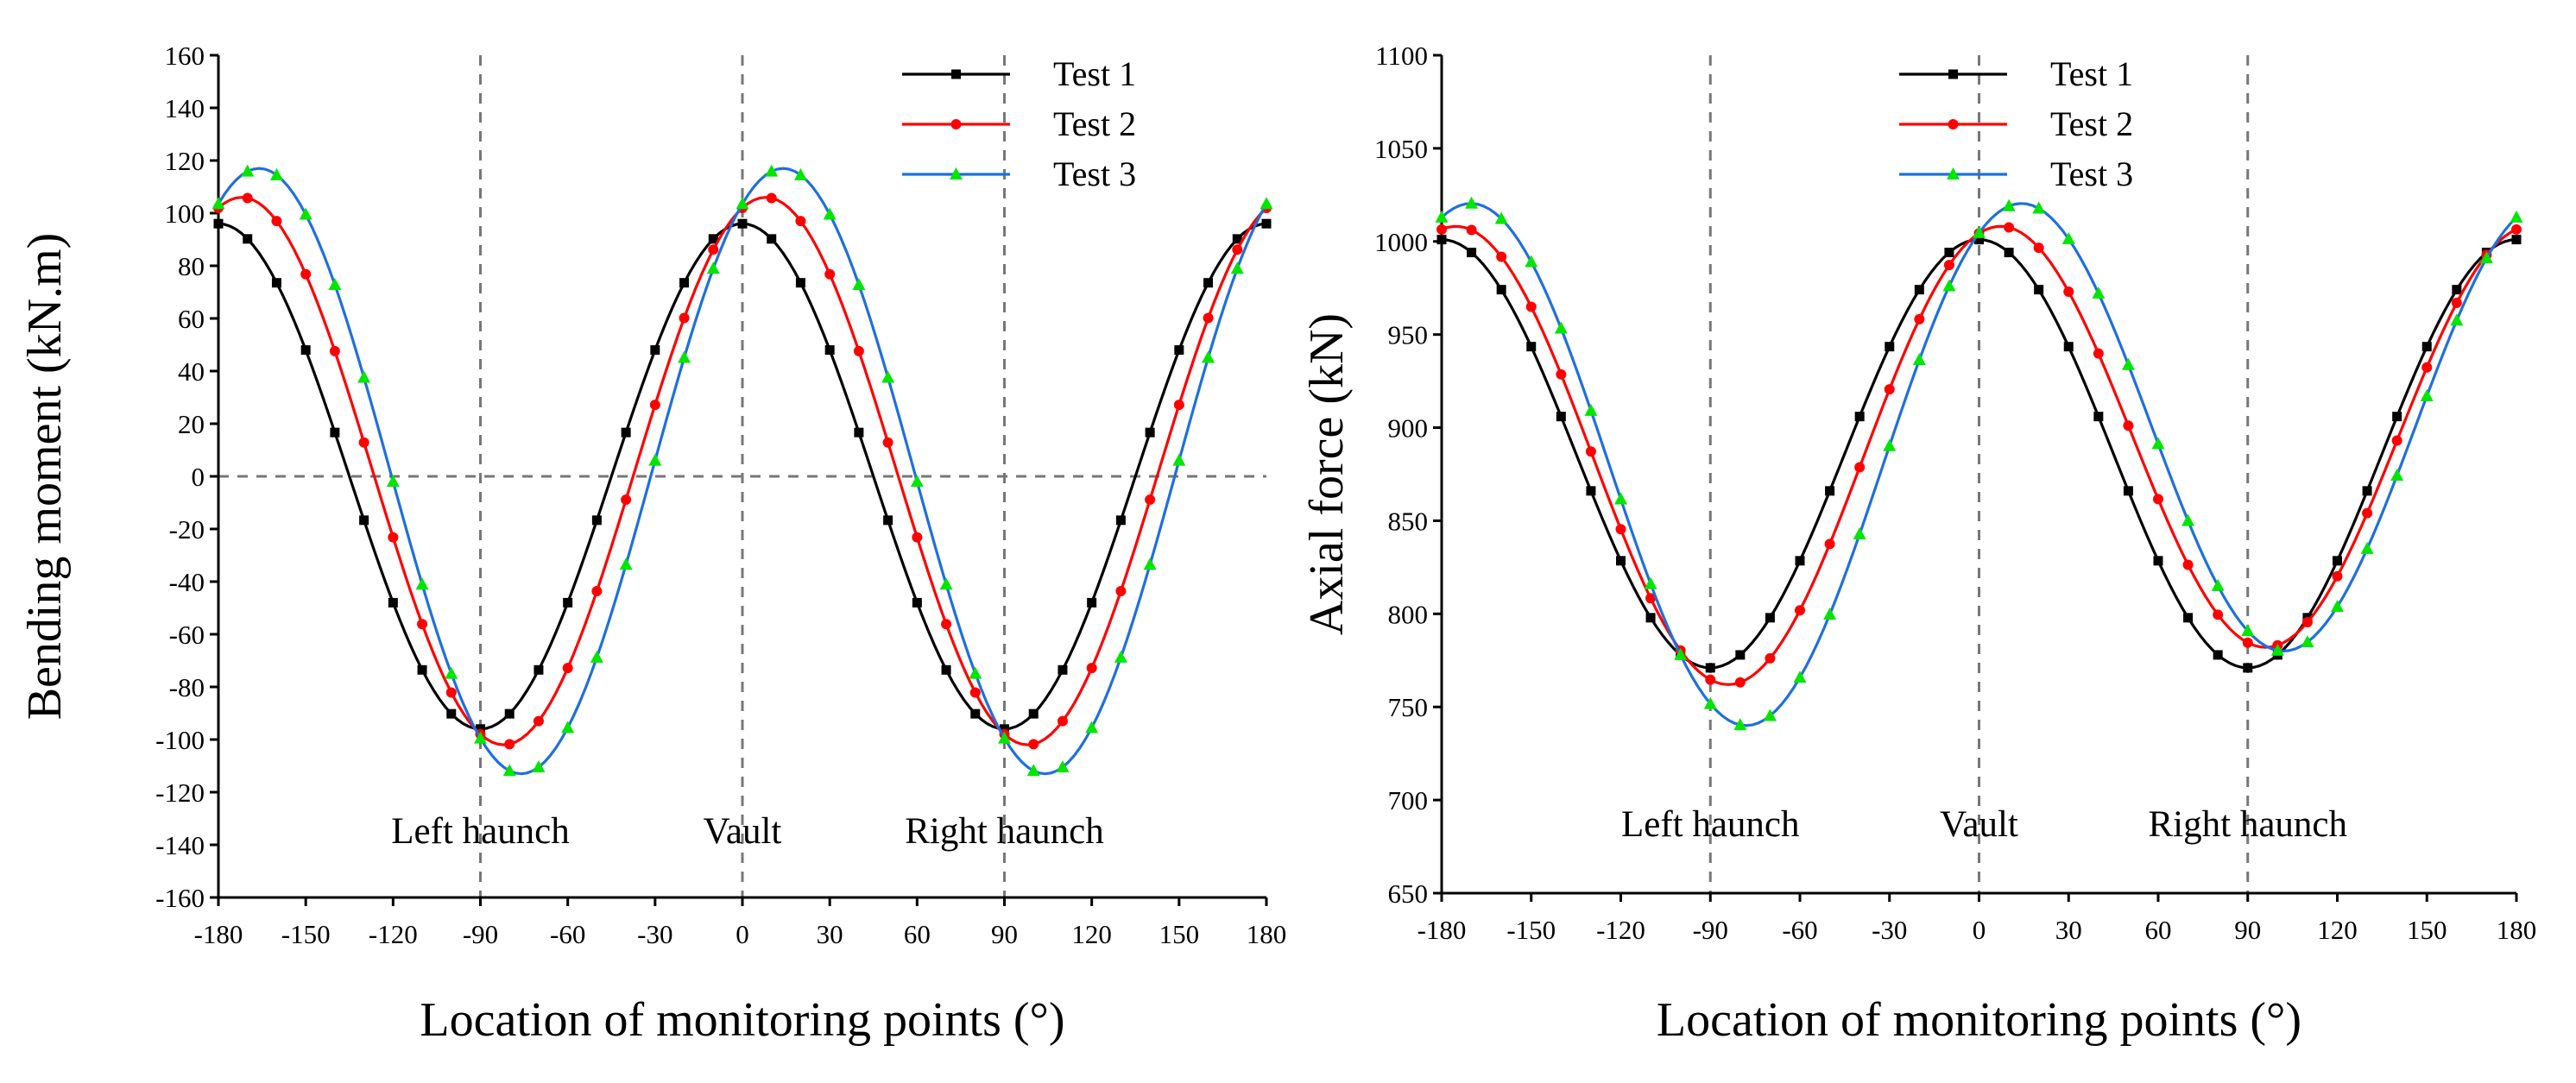  Describe the element at coordinates (2337, 930) in the screenshot. I see `x-tick-label: 120` at that location.